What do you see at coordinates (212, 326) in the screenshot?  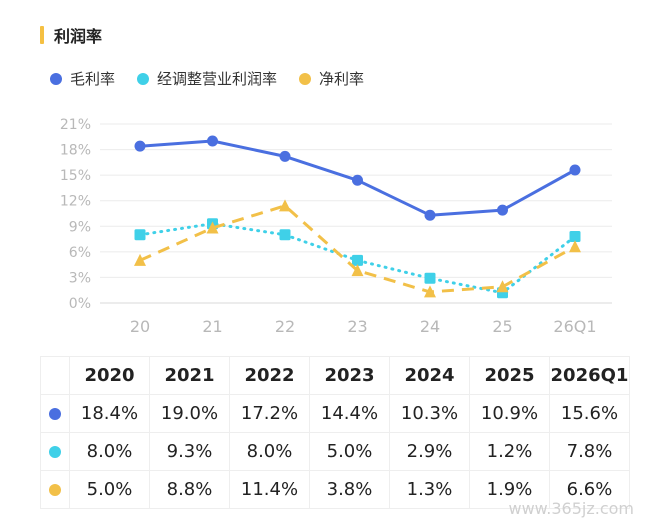 I see `x-tick-label: 21` at bounding box center [212, 326].